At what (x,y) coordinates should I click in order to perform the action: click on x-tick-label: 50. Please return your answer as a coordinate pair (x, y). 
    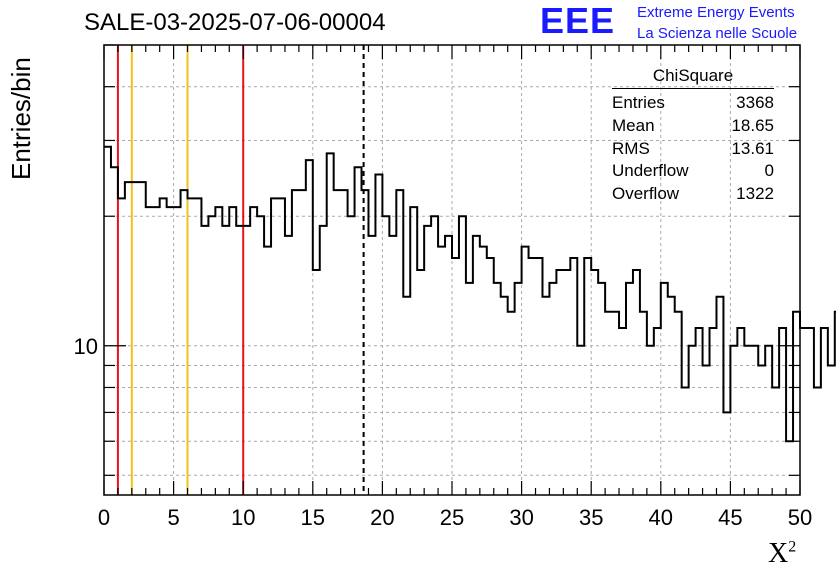
    Looking at the image, I should click on (800, 517).